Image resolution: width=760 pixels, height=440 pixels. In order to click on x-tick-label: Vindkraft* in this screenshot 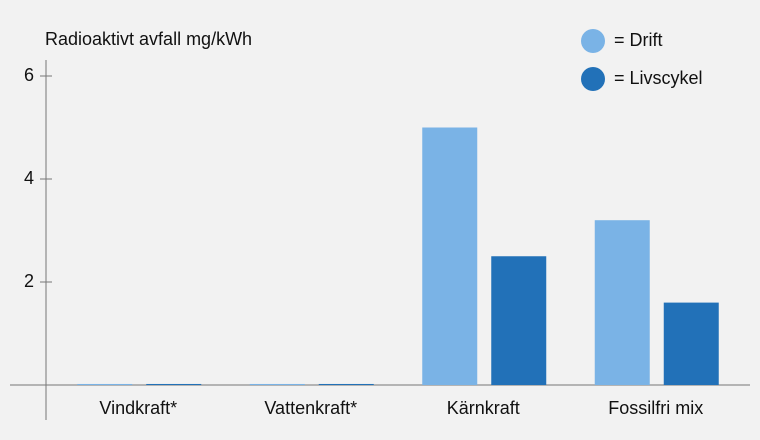, I will do `click(138, 408)`.